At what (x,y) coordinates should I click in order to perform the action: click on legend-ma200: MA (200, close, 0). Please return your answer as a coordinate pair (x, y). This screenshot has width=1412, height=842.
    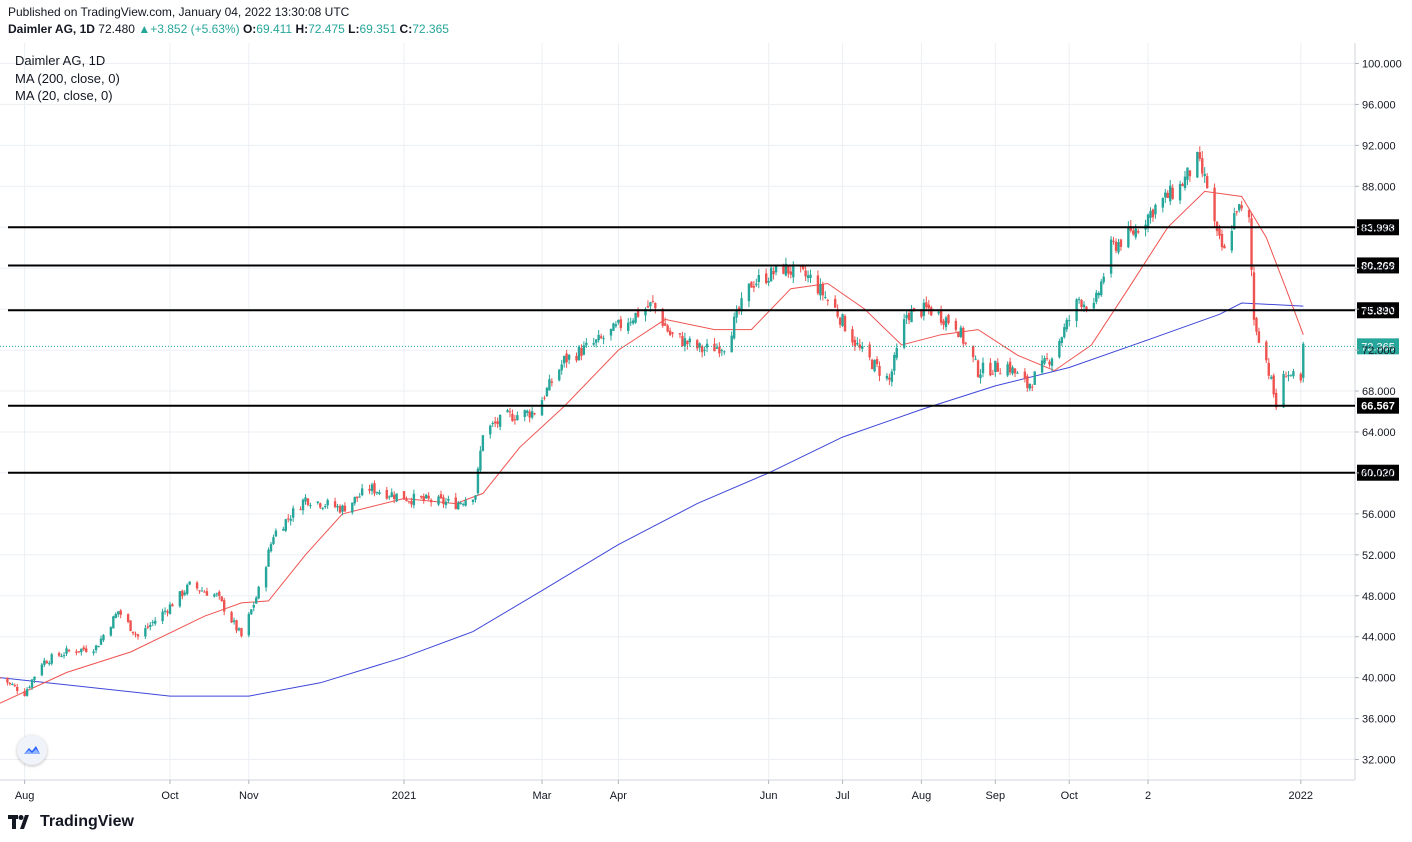
    Looking at the image, I should click on (67, 78).